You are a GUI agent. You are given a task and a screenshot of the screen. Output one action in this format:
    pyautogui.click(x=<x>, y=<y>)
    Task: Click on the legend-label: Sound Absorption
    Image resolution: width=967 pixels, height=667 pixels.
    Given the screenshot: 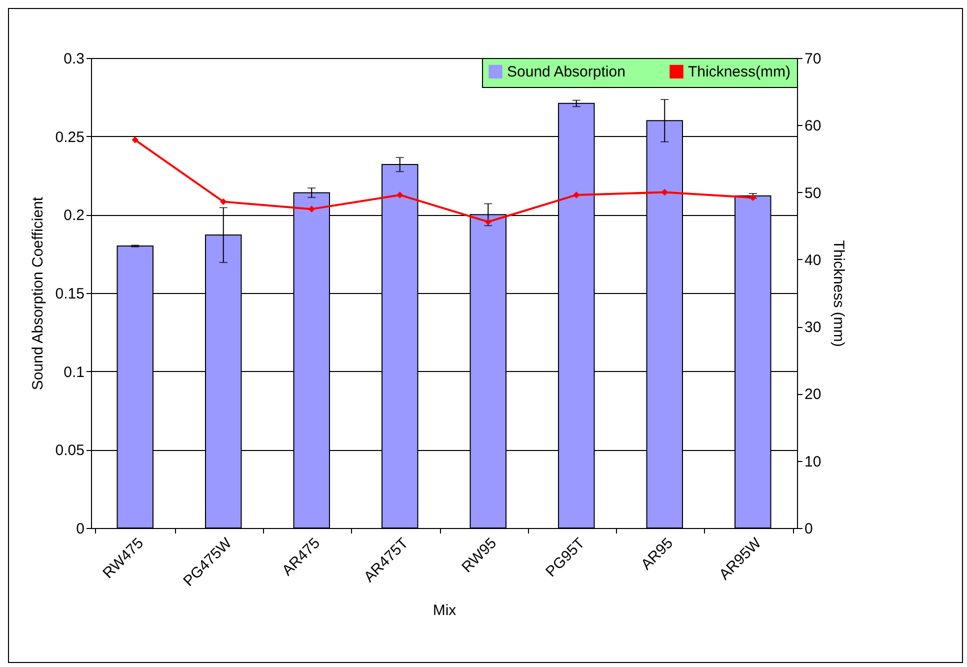 What is the action you would take?
    pyautogui.click(x=566, y=72)
    